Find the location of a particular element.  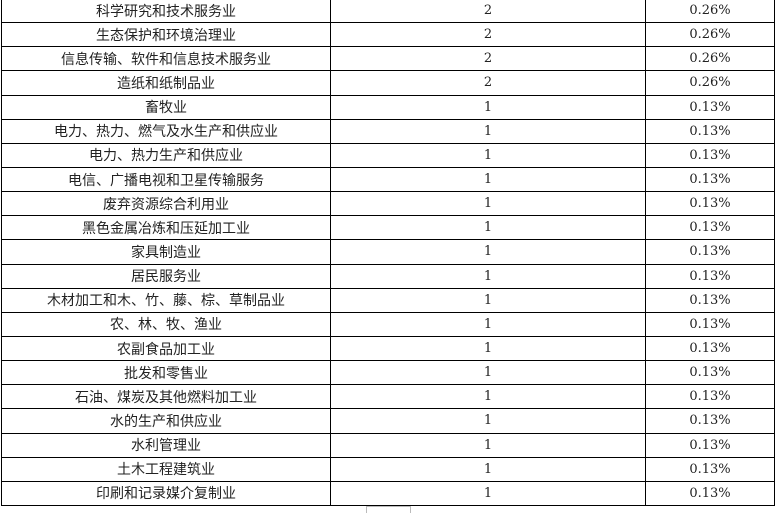

table-row: 电力、热力生产和供应业 1 0.13% is located at coordinates (388, 155).